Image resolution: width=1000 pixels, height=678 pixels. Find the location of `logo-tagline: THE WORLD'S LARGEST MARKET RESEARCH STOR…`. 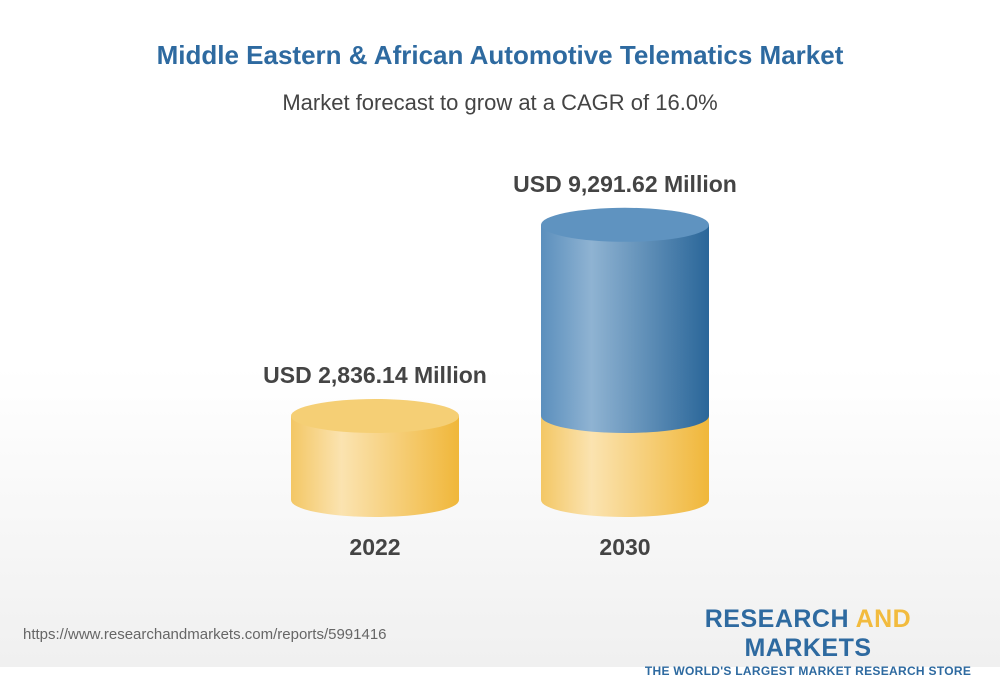

logo-tagline: THE WORLD'S LARGEST MARKET RESEARCH STOR… is located at coordinates (808, 671).